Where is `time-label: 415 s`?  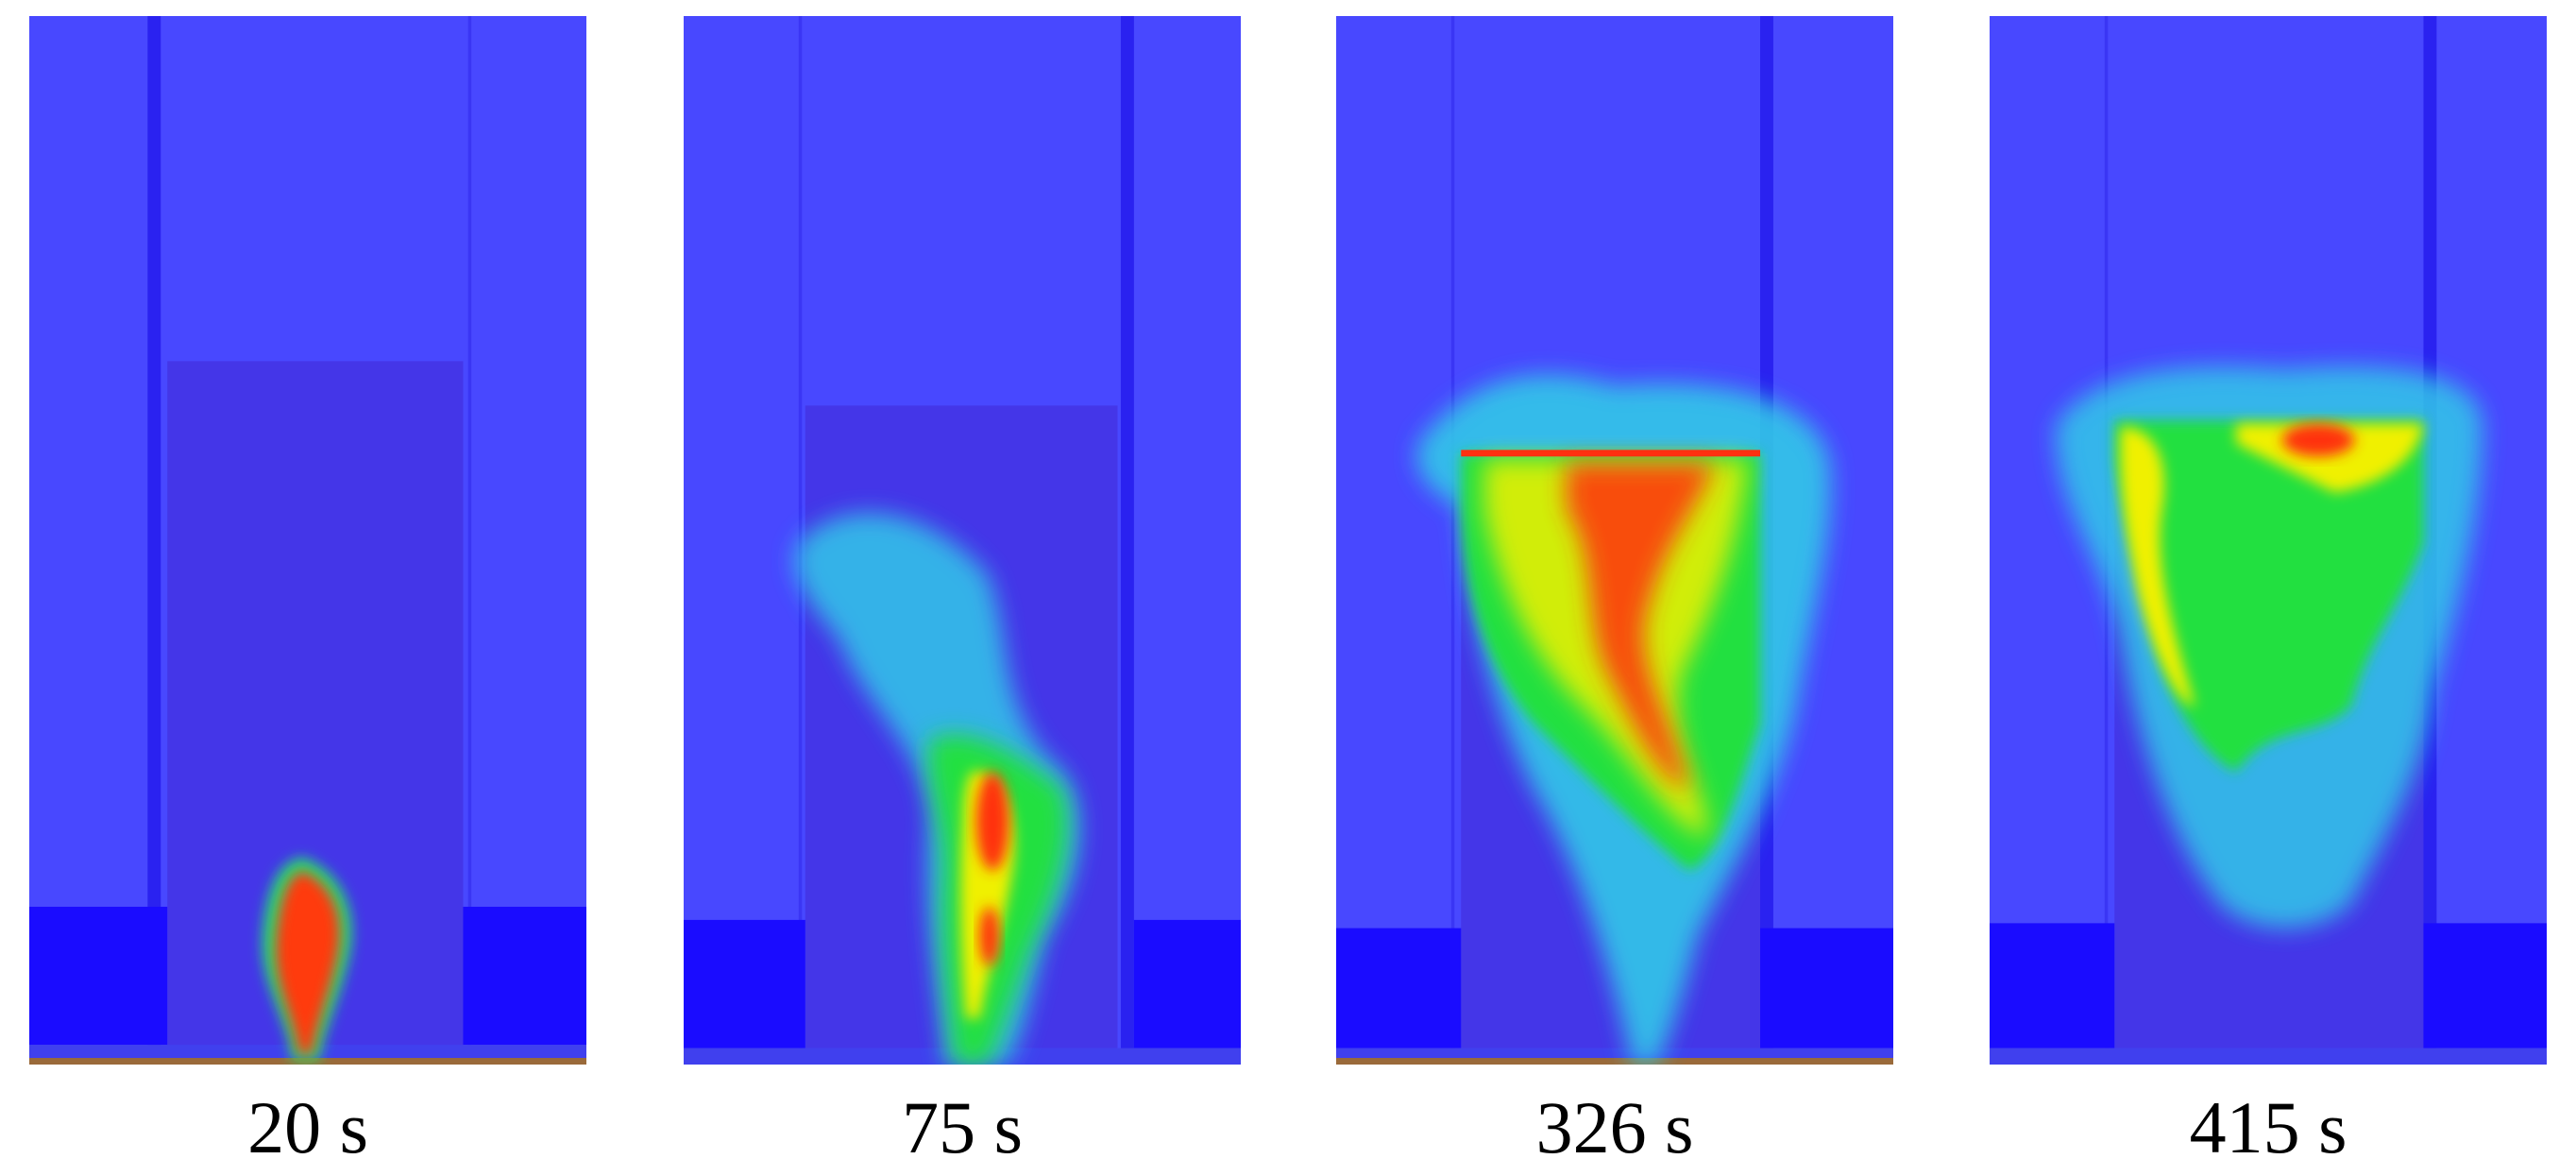
time-label: 415 s is located at coordinates (2268, 1127).